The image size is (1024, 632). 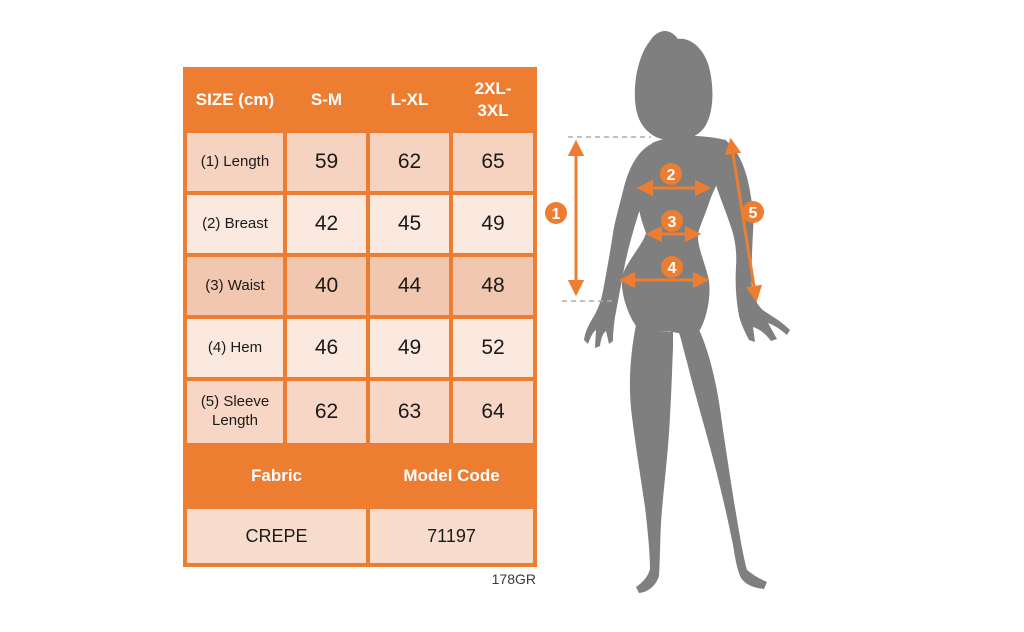 I want to click on svg-text: 3, so click(x=672, y=222).